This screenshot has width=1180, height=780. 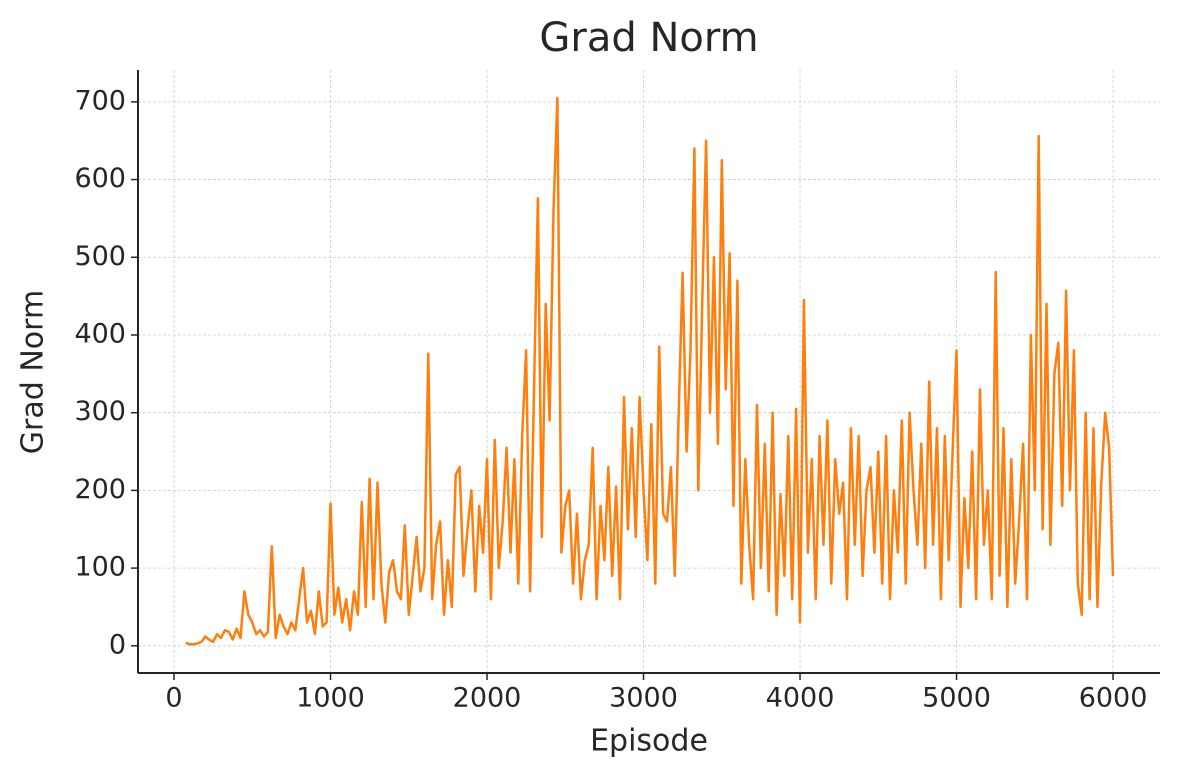 I want to click on x-tick-label: 1000, so click(x=330, y=698).